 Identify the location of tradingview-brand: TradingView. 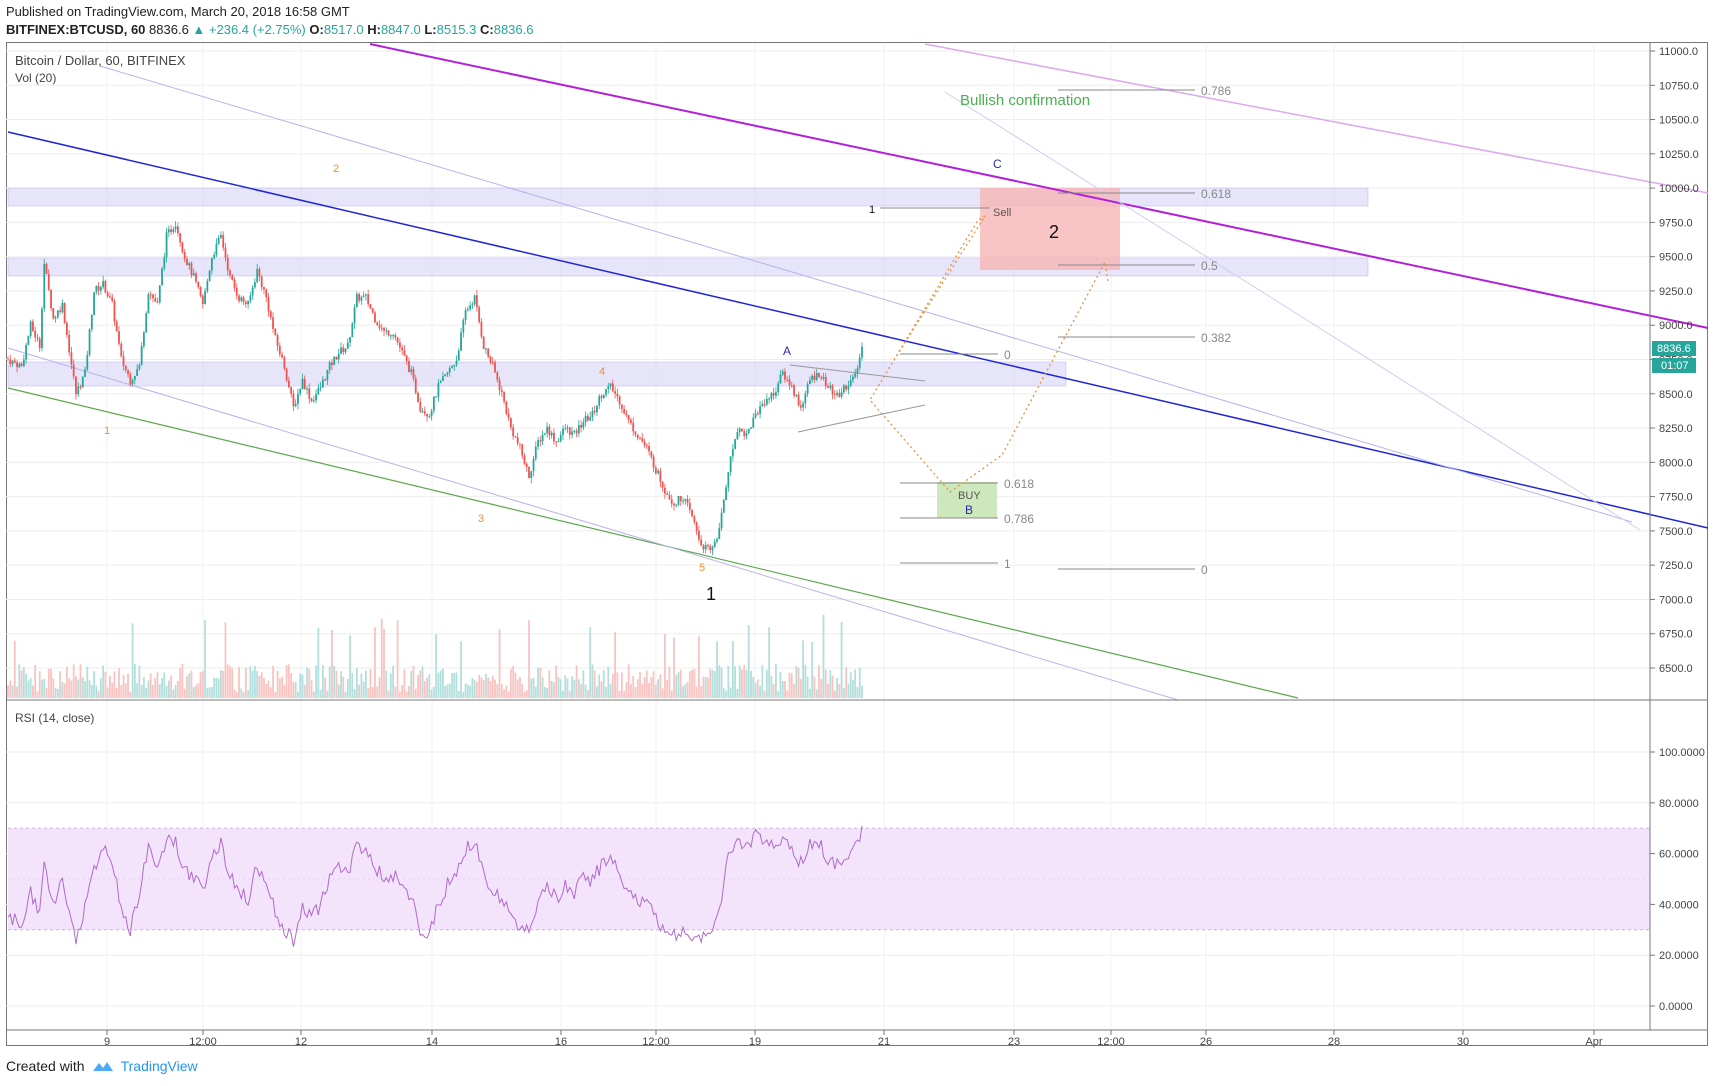
(159, 1066).